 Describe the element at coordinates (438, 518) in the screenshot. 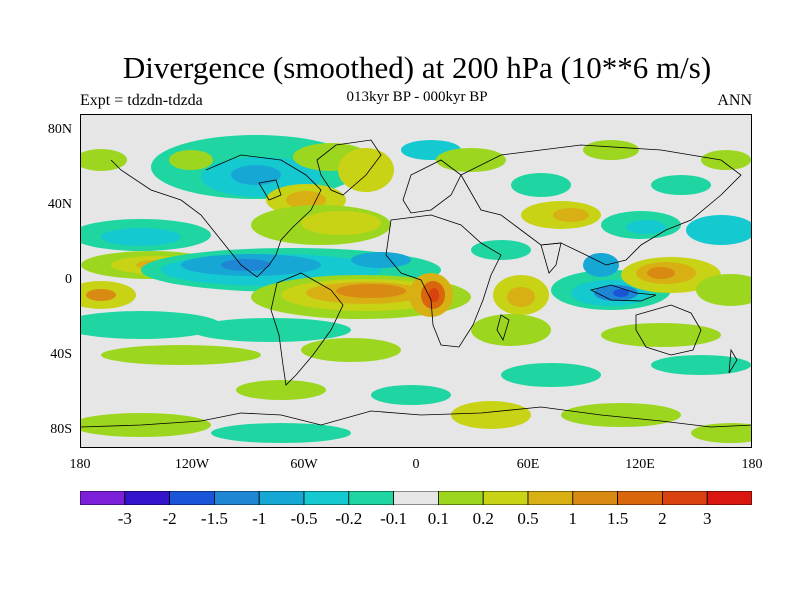

I see `colorbar-label: 0.1` at that location.